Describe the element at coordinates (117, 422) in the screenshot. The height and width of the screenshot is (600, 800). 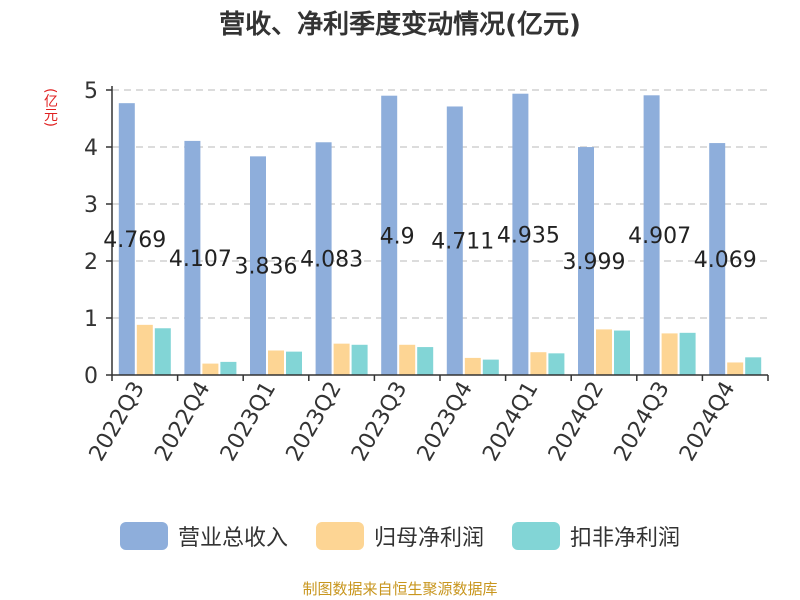
I see `x-tick-label: 2022Q3` at that location.